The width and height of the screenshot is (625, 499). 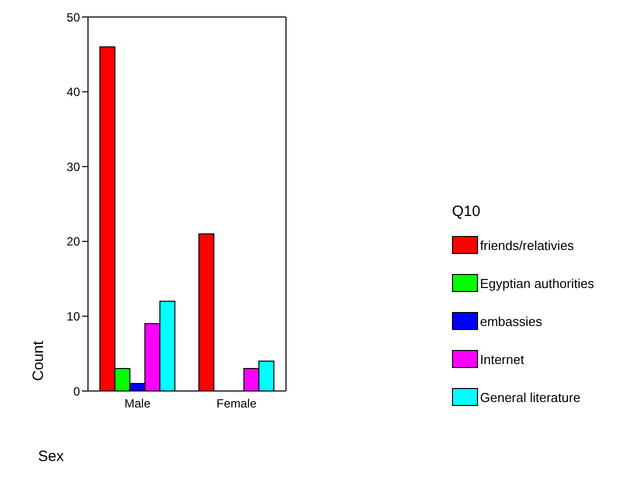 What do you see at coordinates (73, 17) in the screenshot?
I see `y-tick-label: 50` at bounding box center [73, 17].